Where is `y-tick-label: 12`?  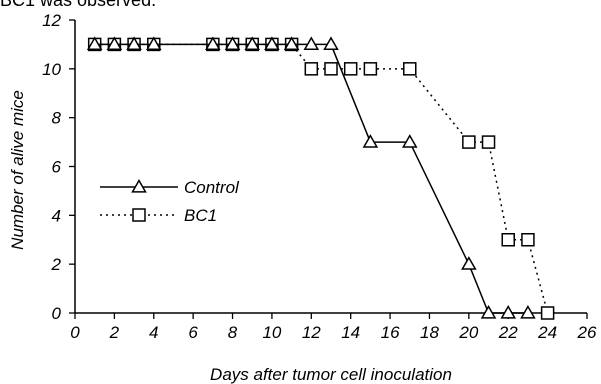 y-tick-label: 12 is located at coordinates (51, 20).